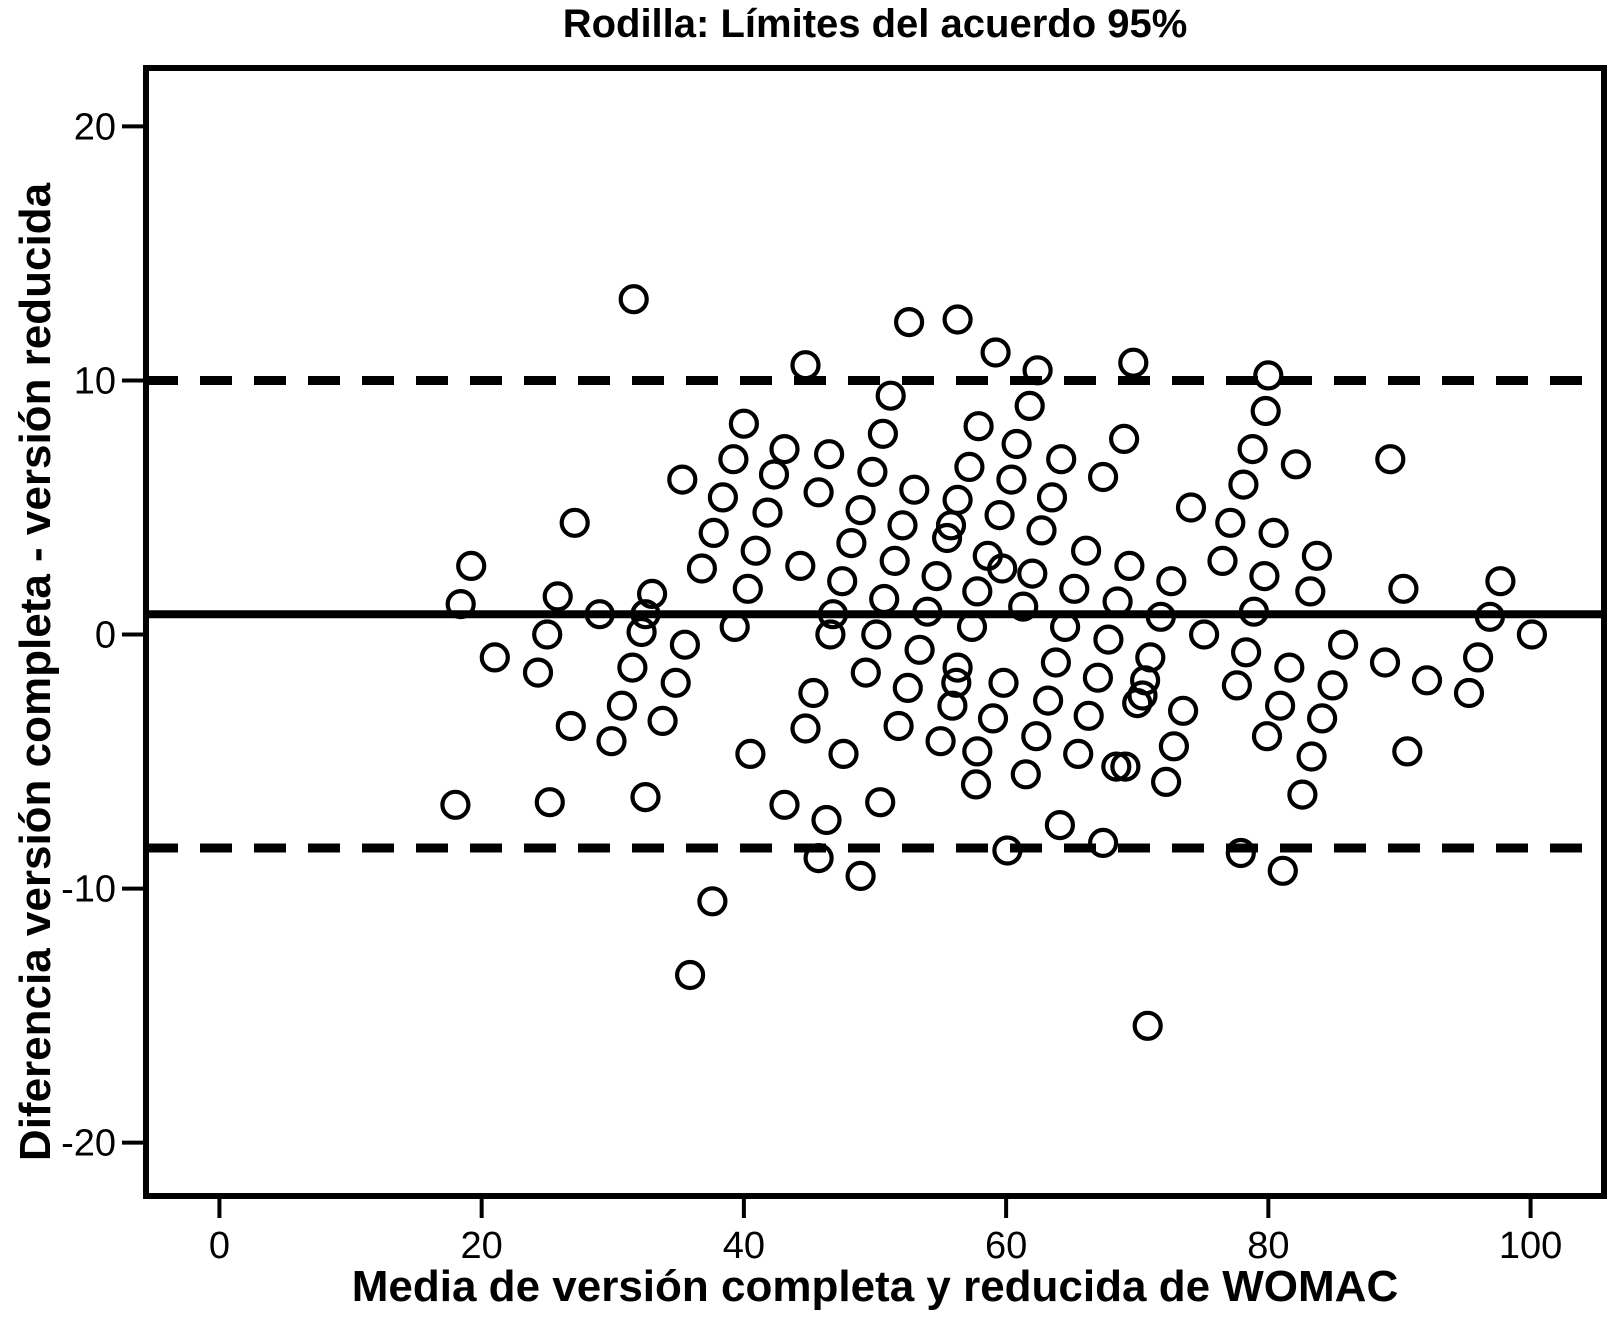  What do you see at coordinates (219, 1246) in the screenshot?
I see `x-tick-label: 0` at bounding box center [219, 1246].